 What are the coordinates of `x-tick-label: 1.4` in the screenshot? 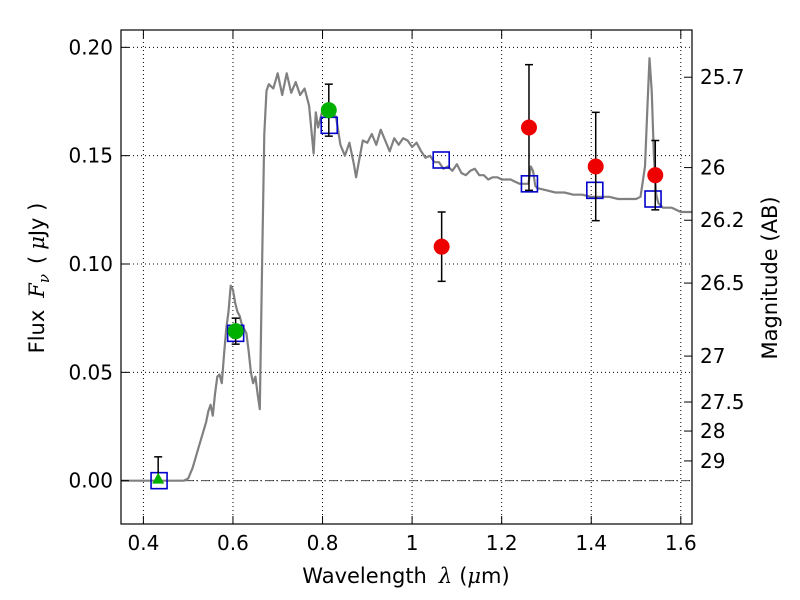 It's located at (591, 543).